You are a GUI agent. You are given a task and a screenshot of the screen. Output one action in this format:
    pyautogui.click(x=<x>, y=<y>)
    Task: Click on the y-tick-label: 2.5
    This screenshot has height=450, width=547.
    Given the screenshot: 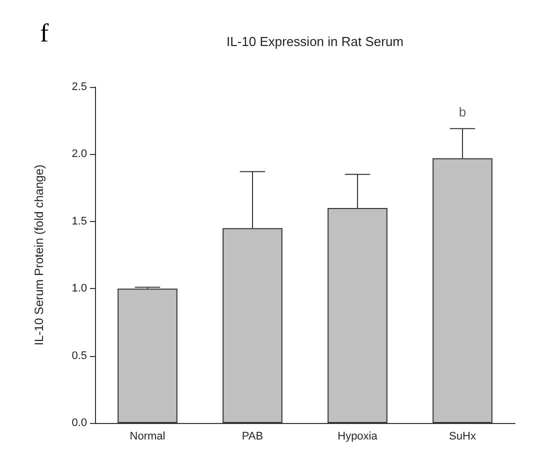 What is the action you would take?
    pyautogui.click(x=79, y=87)
    